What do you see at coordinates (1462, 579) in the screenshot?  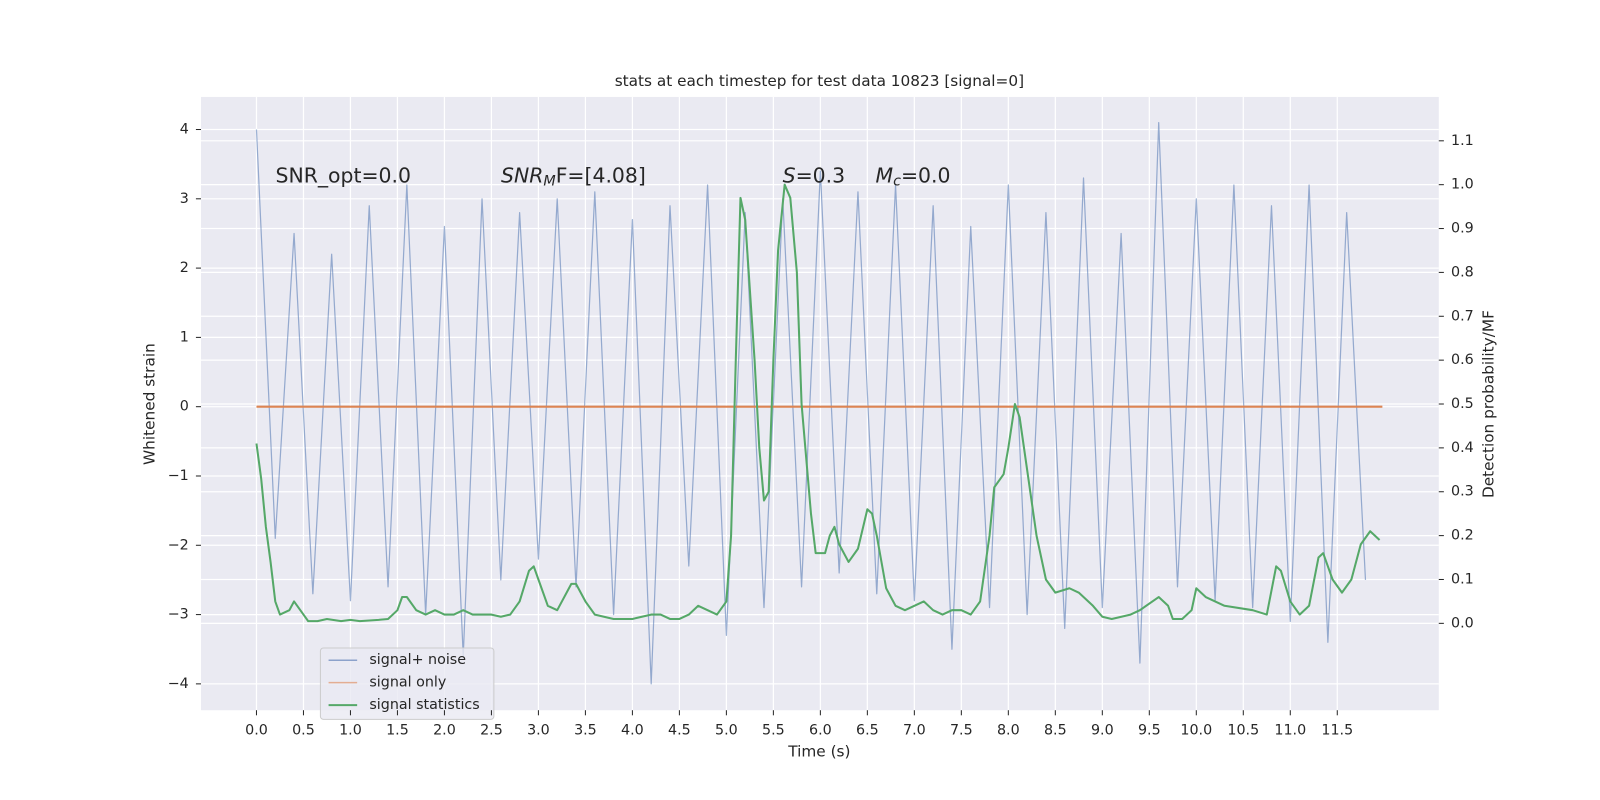 I see `y2-tick-label: 0.1` at bounding box center [1462, 579].